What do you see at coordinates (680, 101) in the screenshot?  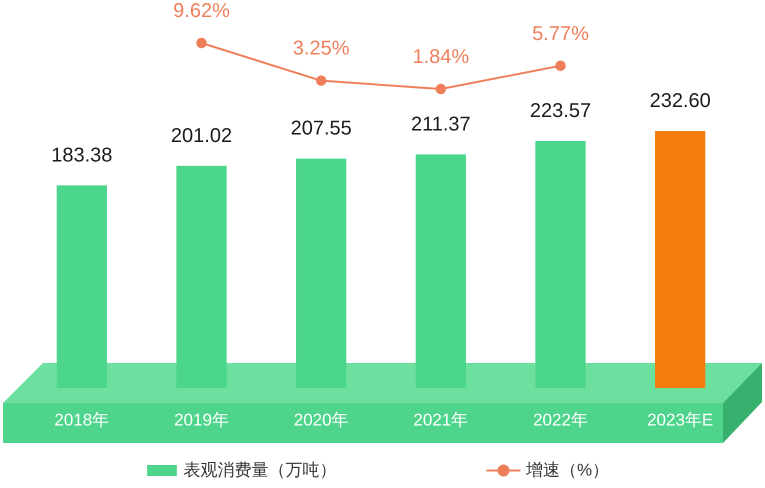 I see `data-label: 232.60` at bounding box center [680, 101].